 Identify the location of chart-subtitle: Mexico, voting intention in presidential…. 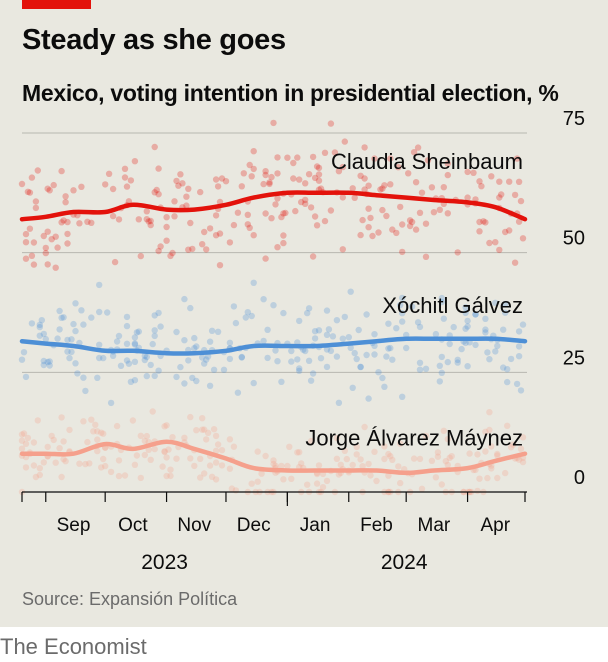
(290, 93).